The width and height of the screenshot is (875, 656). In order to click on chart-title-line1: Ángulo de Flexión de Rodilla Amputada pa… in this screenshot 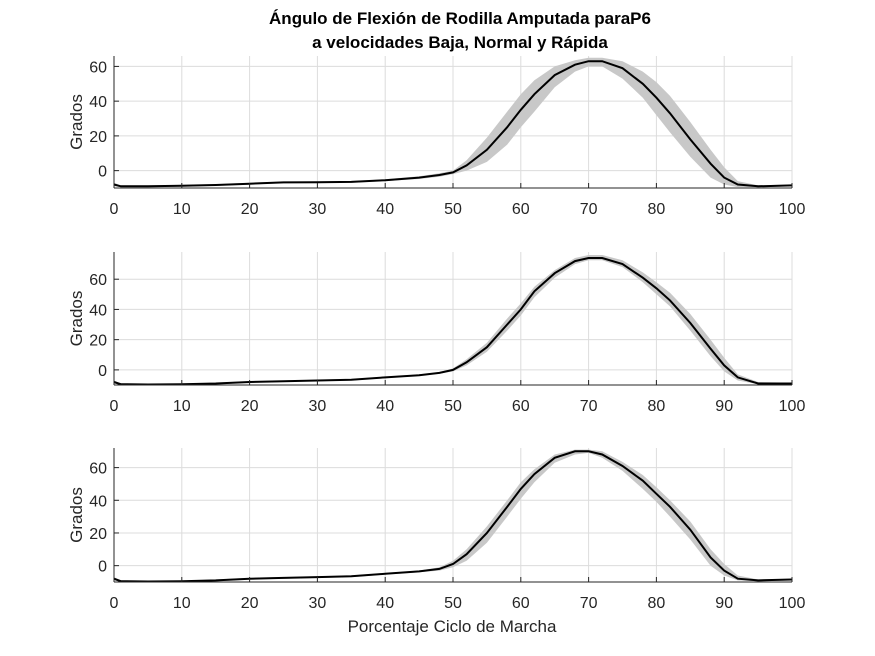, I will do `click(460, 18)`.